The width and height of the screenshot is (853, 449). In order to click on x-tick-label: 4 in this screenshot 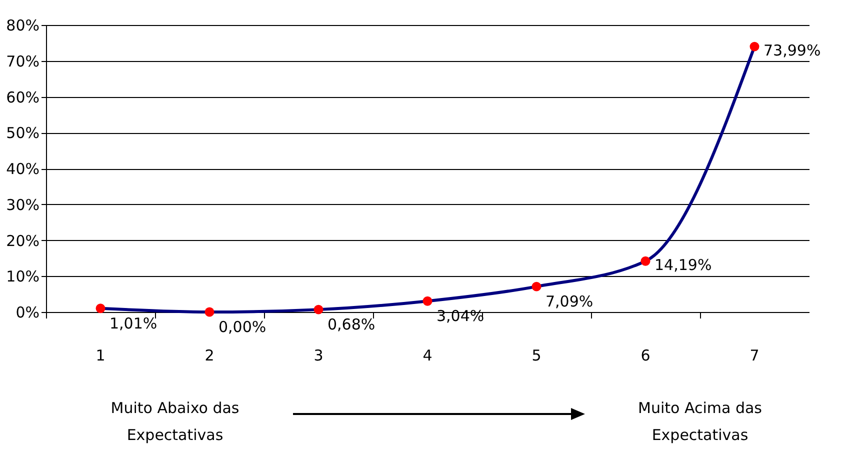, I will do `click(427, 355)`.